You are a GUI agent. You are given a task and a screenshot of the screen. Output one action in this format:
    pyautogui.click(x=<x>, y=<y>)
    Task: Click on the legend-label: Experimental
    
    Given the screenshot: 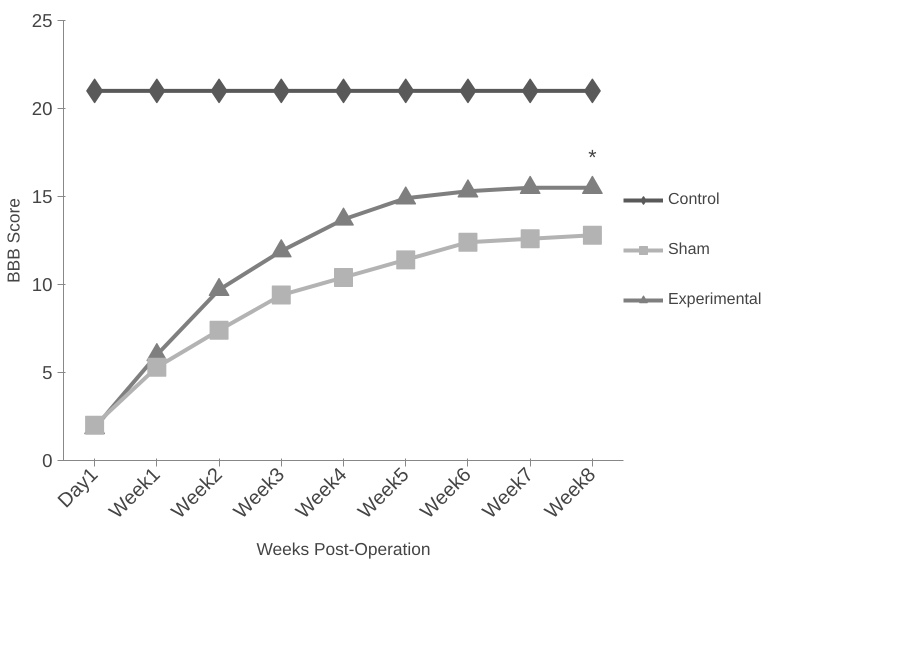 What is the action you would take?
    pyautogui.click(x=715, y=300)
    